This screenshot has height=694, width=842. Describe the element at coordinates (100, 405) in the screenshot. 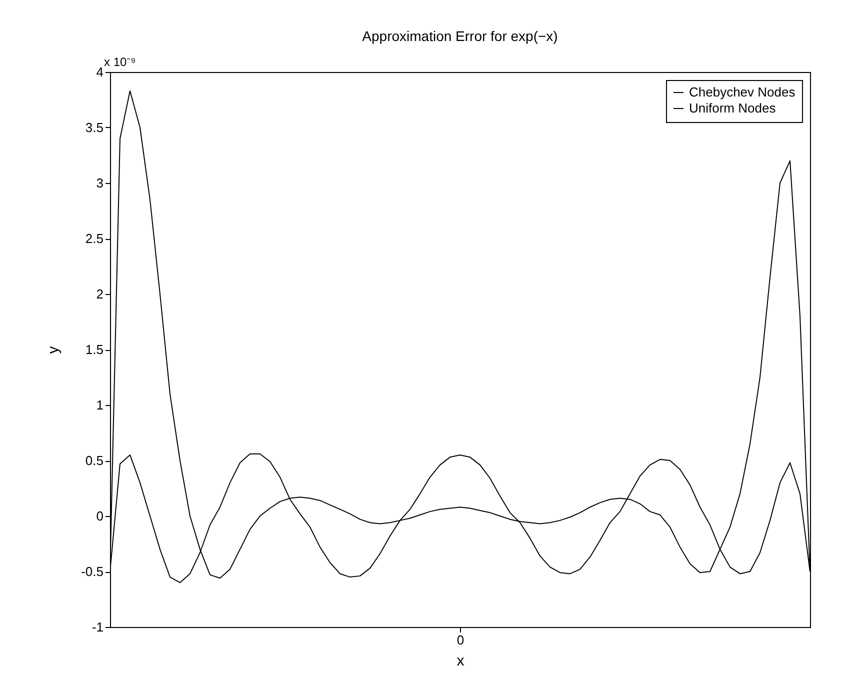

I see `y-tick-label: 1` at that location.